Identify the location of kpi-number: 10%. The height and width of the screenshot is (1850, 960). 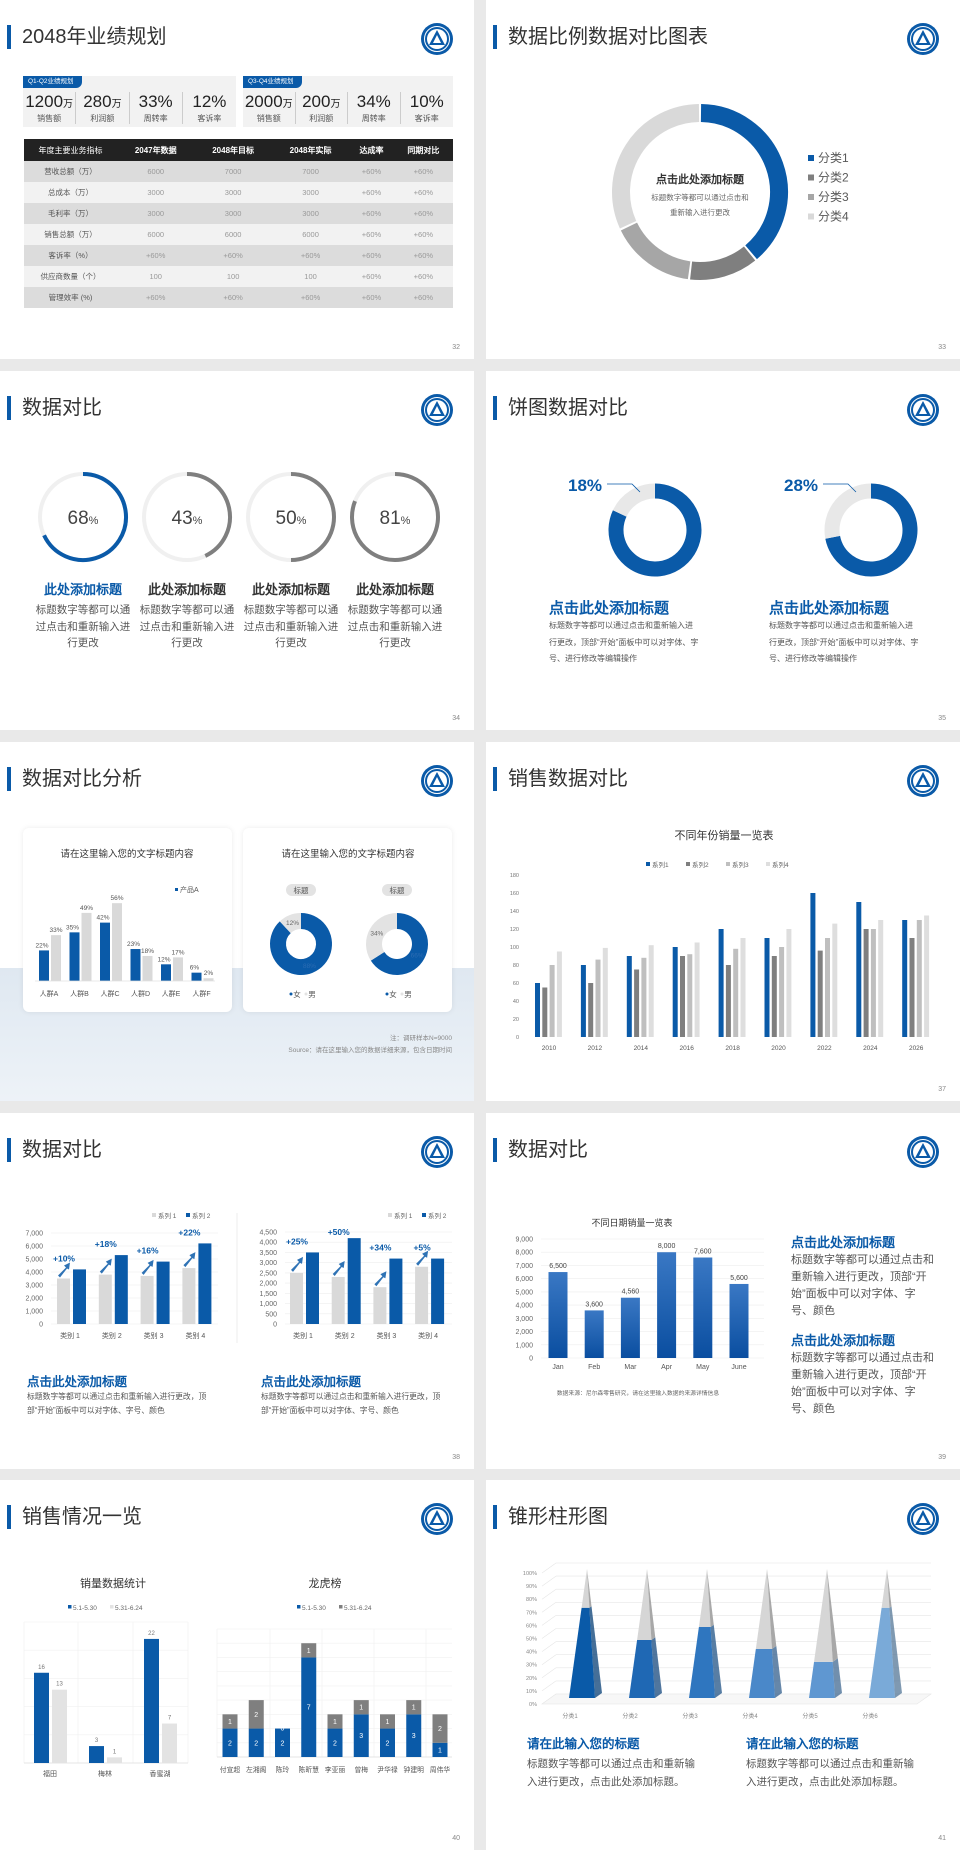
(426, 101).